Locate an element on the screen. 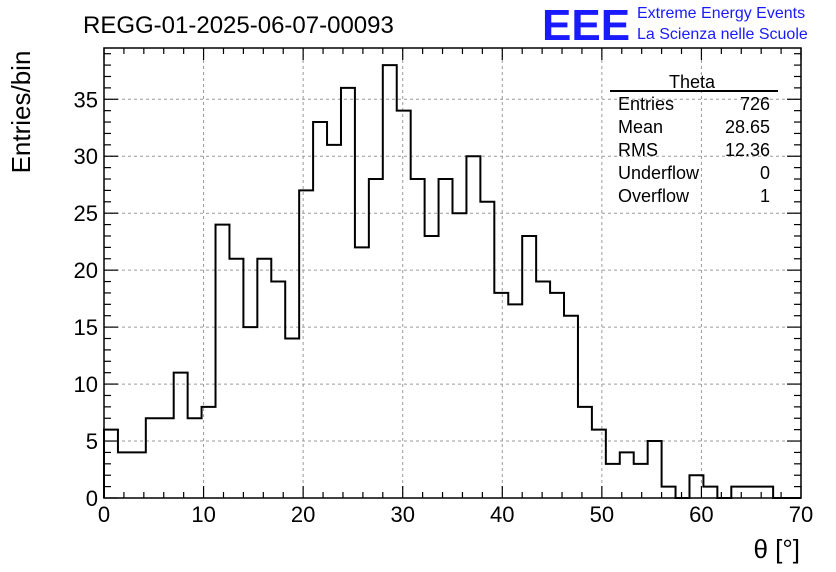 Image resolution: width=836 pixels, height=572 pixels. stats-row-value: 12.36 is located at coordinates (747, 150).